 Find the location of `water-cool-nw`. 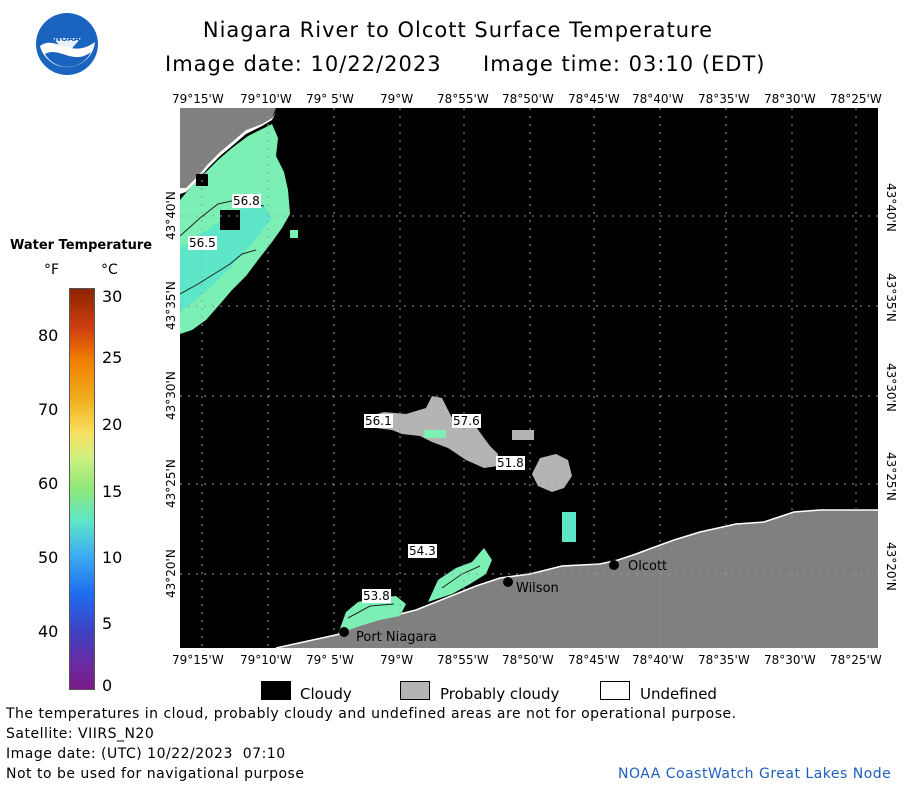

water-cool-nw is located at coordinates (226, 258).